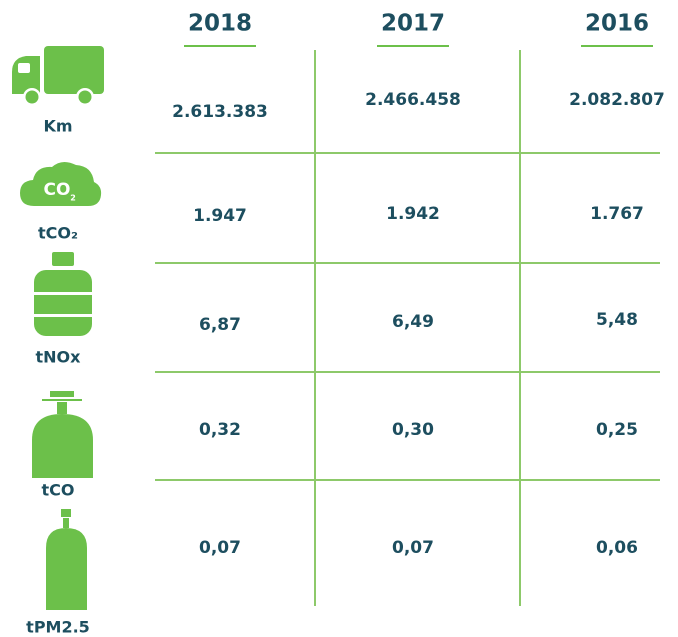  Describe the element at coordinates (220, 430) in the screenshot. I see `cell-value: 0,32` at that location.